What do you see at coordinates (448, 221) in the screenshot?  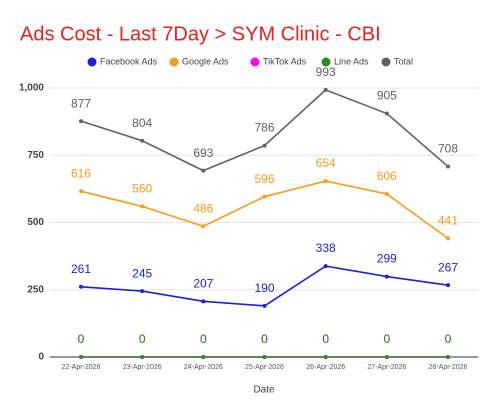 I see `data-label: 441` at bounding box center [448, 221].